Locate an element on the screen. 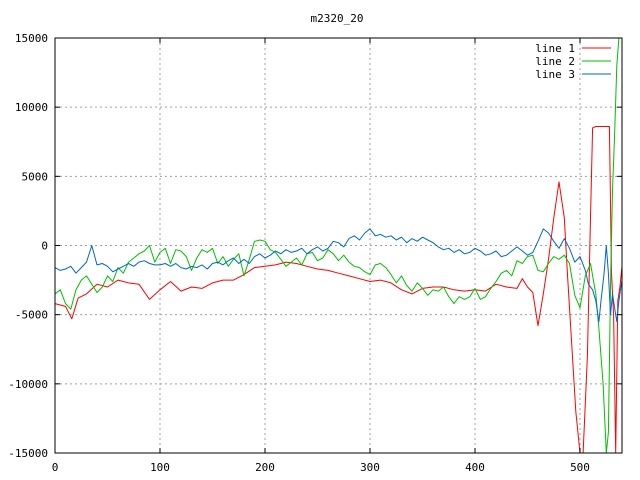  x-tick-label: 300 is located at coordinates (370, 467).